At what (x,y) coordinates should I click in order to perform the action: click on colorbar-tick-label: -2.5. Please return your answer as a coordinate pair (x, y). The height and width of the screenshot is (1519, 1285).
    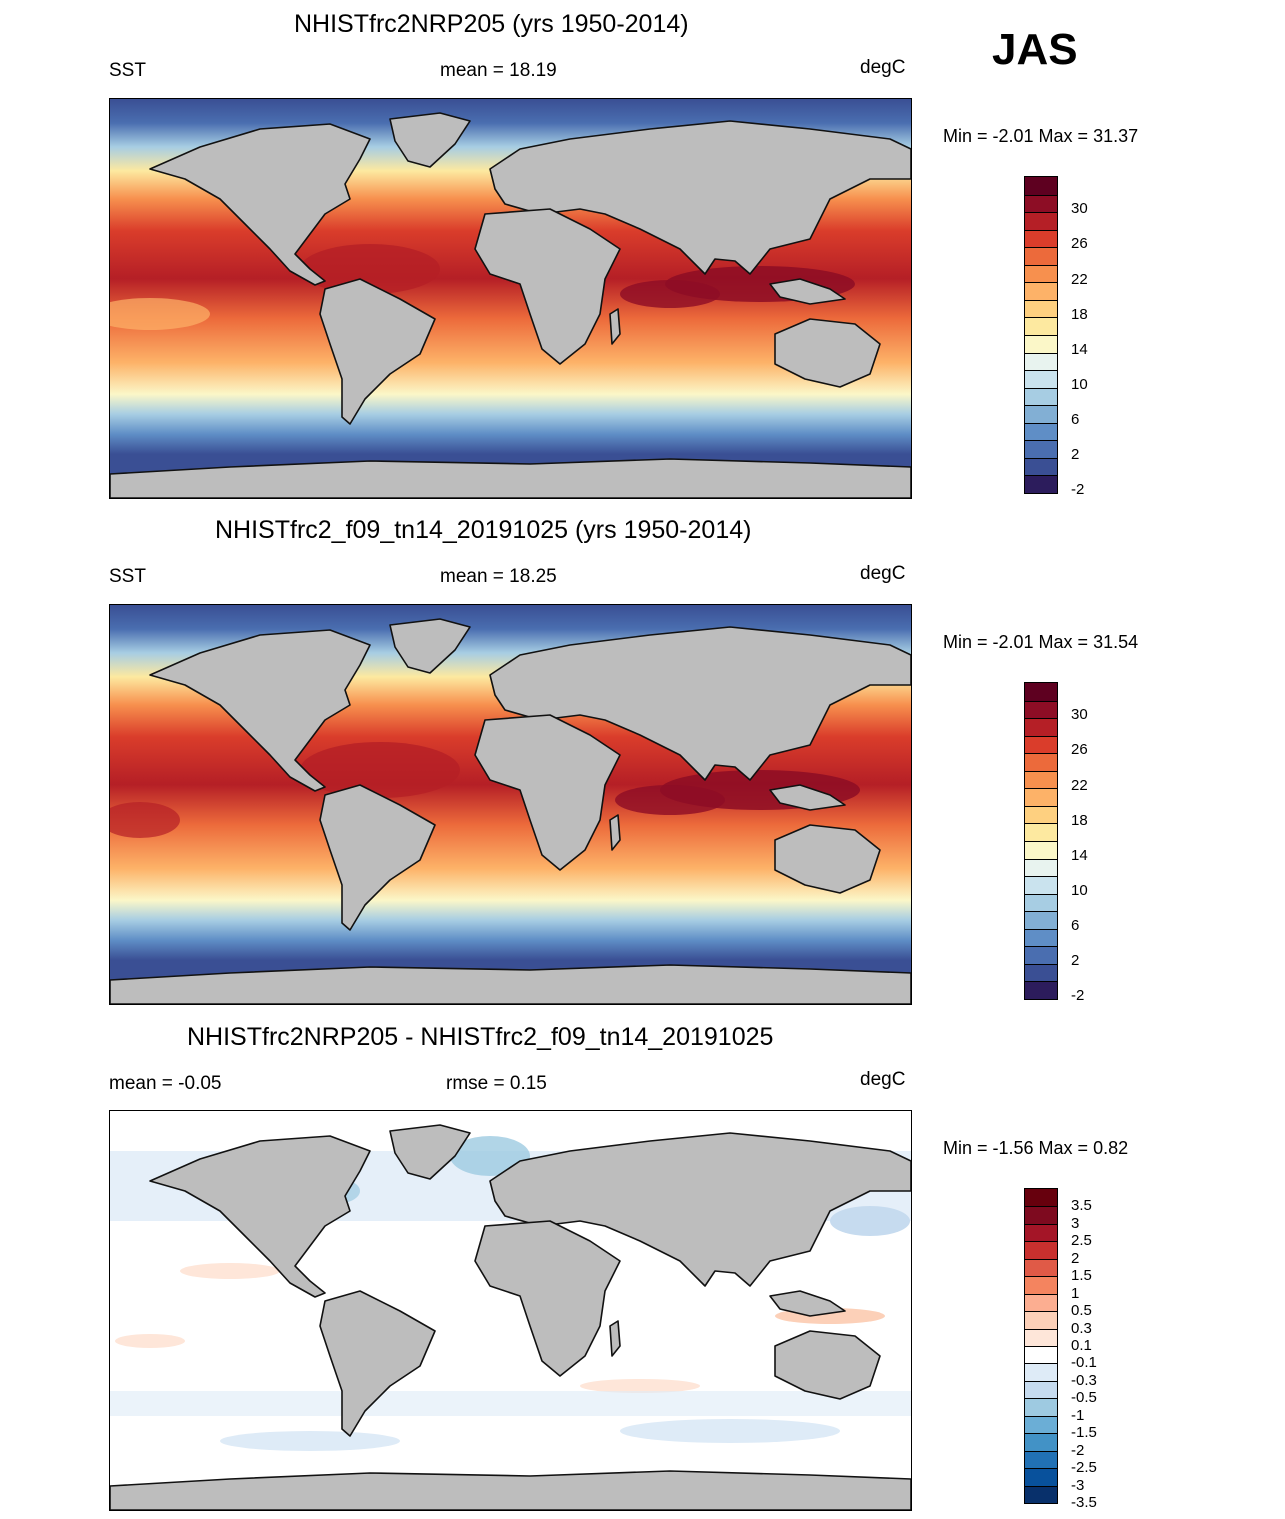
    Looking at the image, I should click on (1084, 1468).